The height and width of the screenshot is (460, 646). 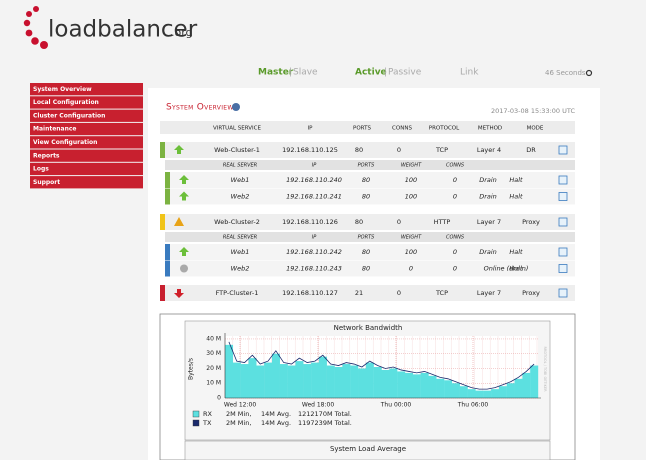 What do you see at coordinates (213, 353) in the screenshot?
I see `y-tick-label: 30 M` at bounding box center [213, 353].